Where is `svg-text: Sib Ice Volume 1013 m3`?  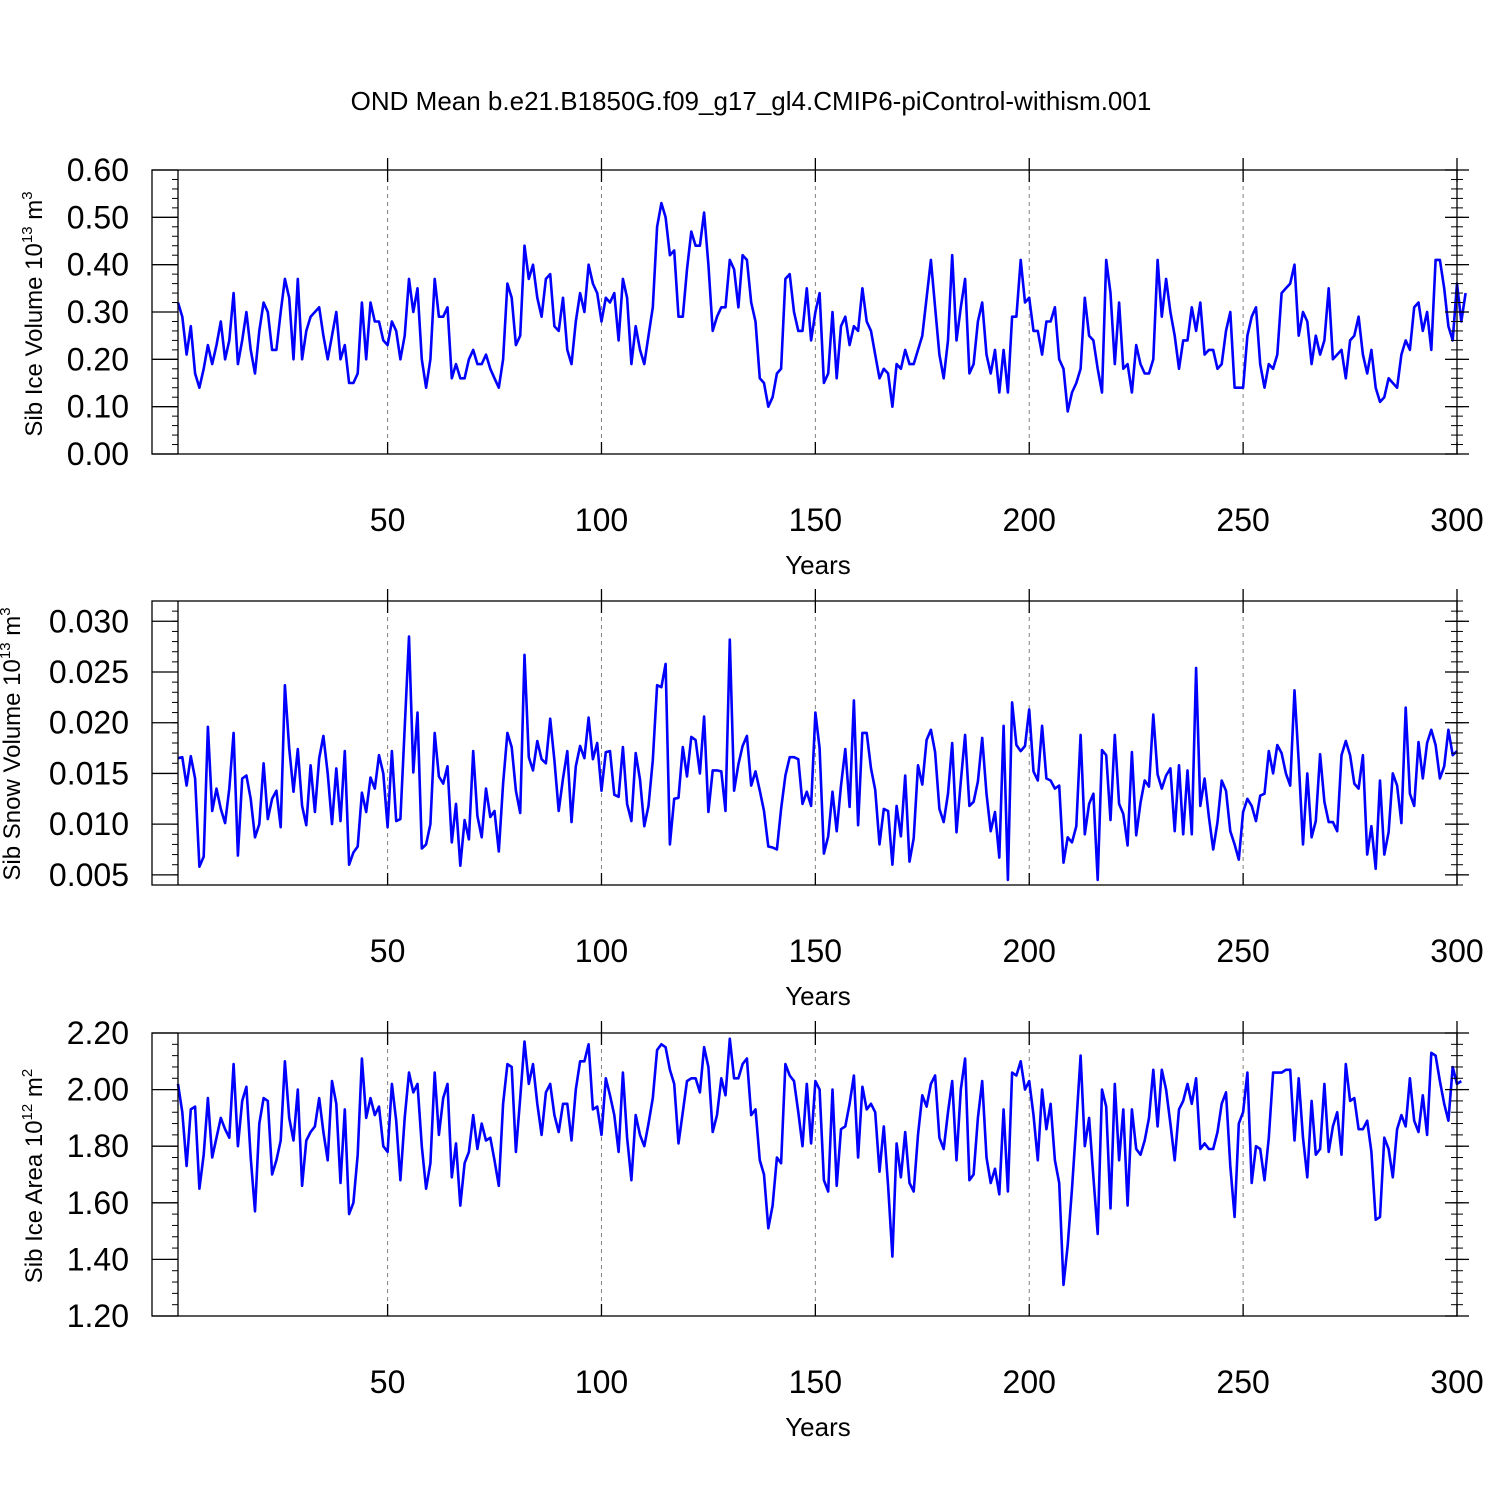
svg-text: Sib Ice Volume 1013 m3 is located at coordinates (33, 313).